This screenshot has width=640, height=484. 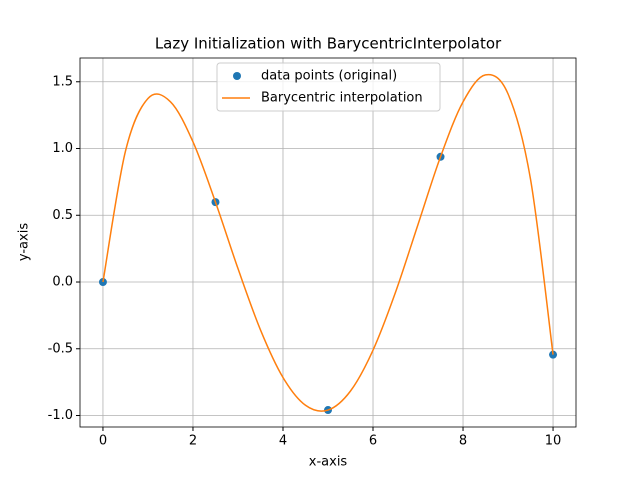 What do you see at coordinates (60, 415) in the screenshot?
I see `y-tick-label: -1.0` at bounding box center [60, 415].